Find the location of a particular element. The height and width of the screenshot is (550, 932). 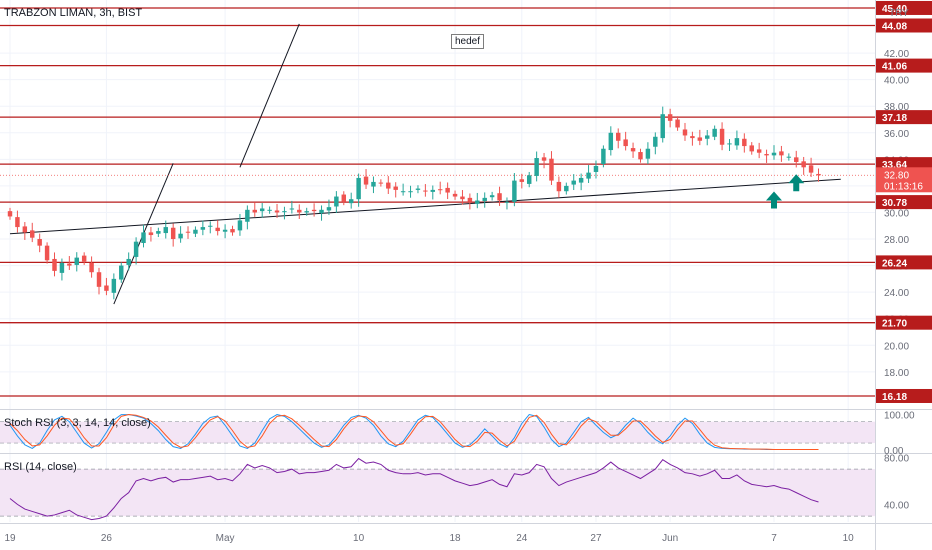

stoch-d-line is located at coordinates (414, 432).